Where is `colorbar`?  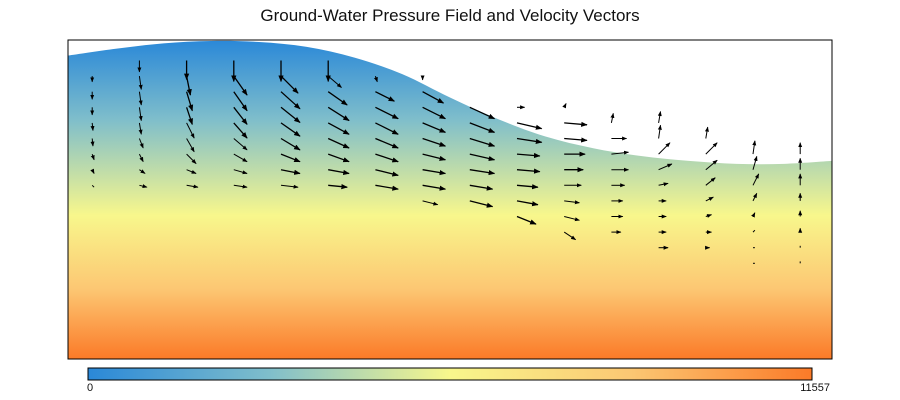
colorbar is located at coordinates (450, 374).